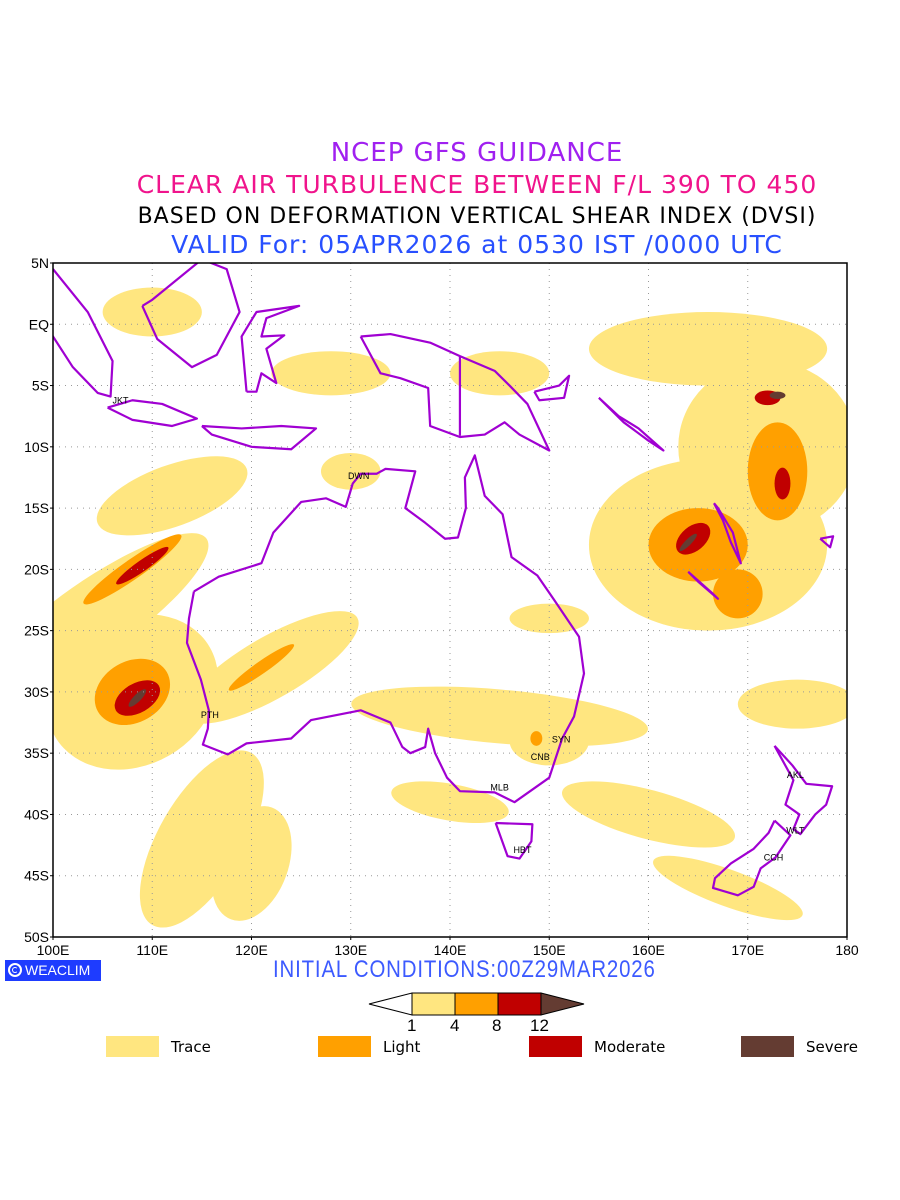  Describe the element at coordinates (455, 1025) in the screenshot. I see `colorbar-tick: 4` at that location.